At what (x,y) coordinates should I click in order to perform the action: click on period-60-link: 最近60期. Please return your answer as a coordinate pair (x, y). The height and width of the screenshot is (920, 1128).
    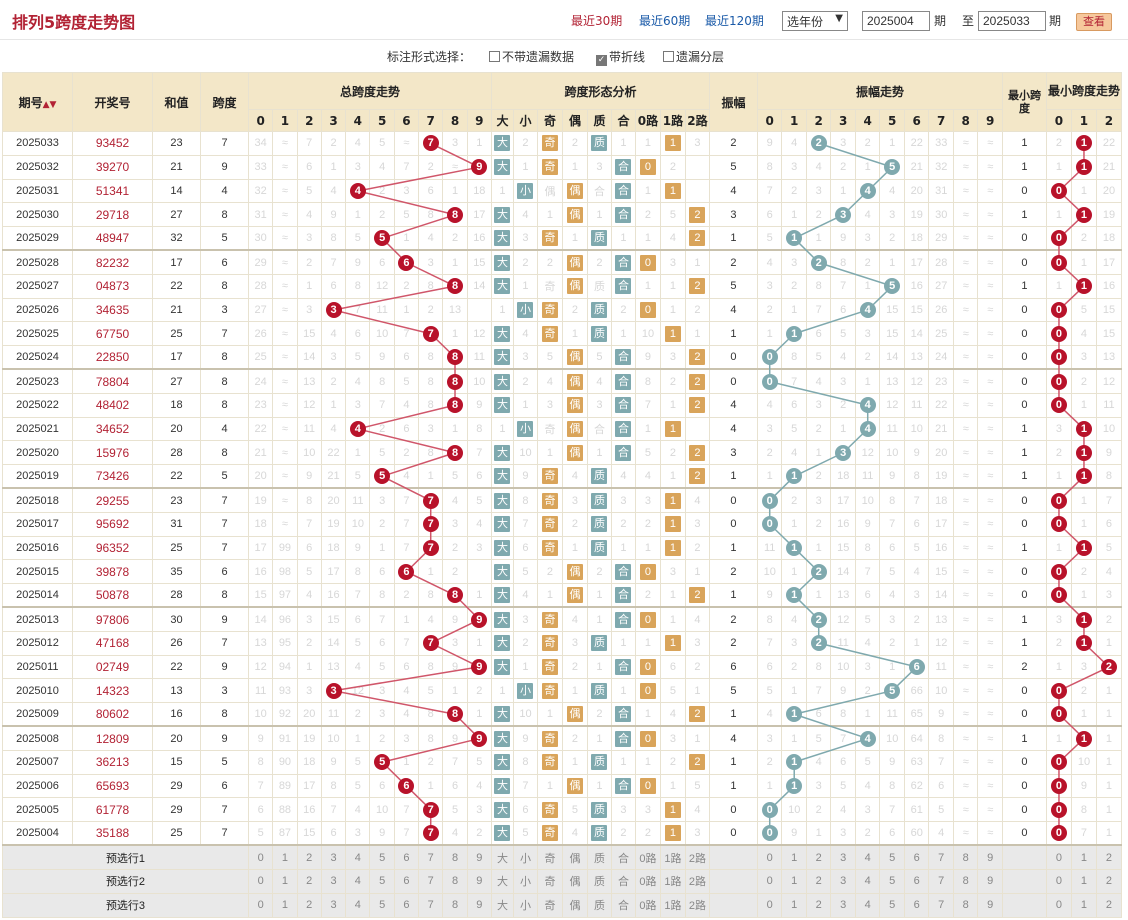
    Looking at the image, I should click on (665, 21).